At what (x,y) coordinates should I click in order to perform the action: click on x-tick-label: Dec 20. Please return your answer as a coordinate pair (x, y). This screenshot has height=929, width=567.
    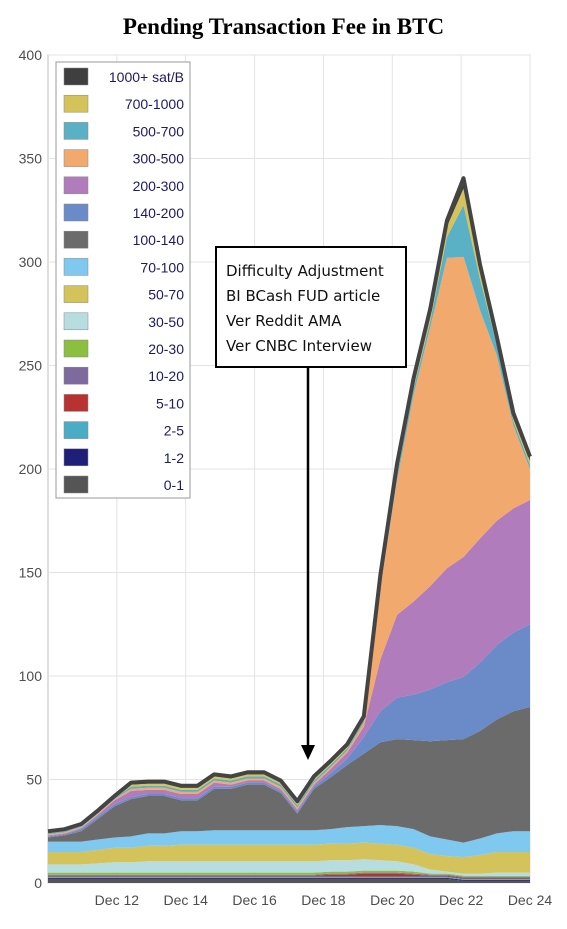
    Looking at the image, I should click on (392, 900).